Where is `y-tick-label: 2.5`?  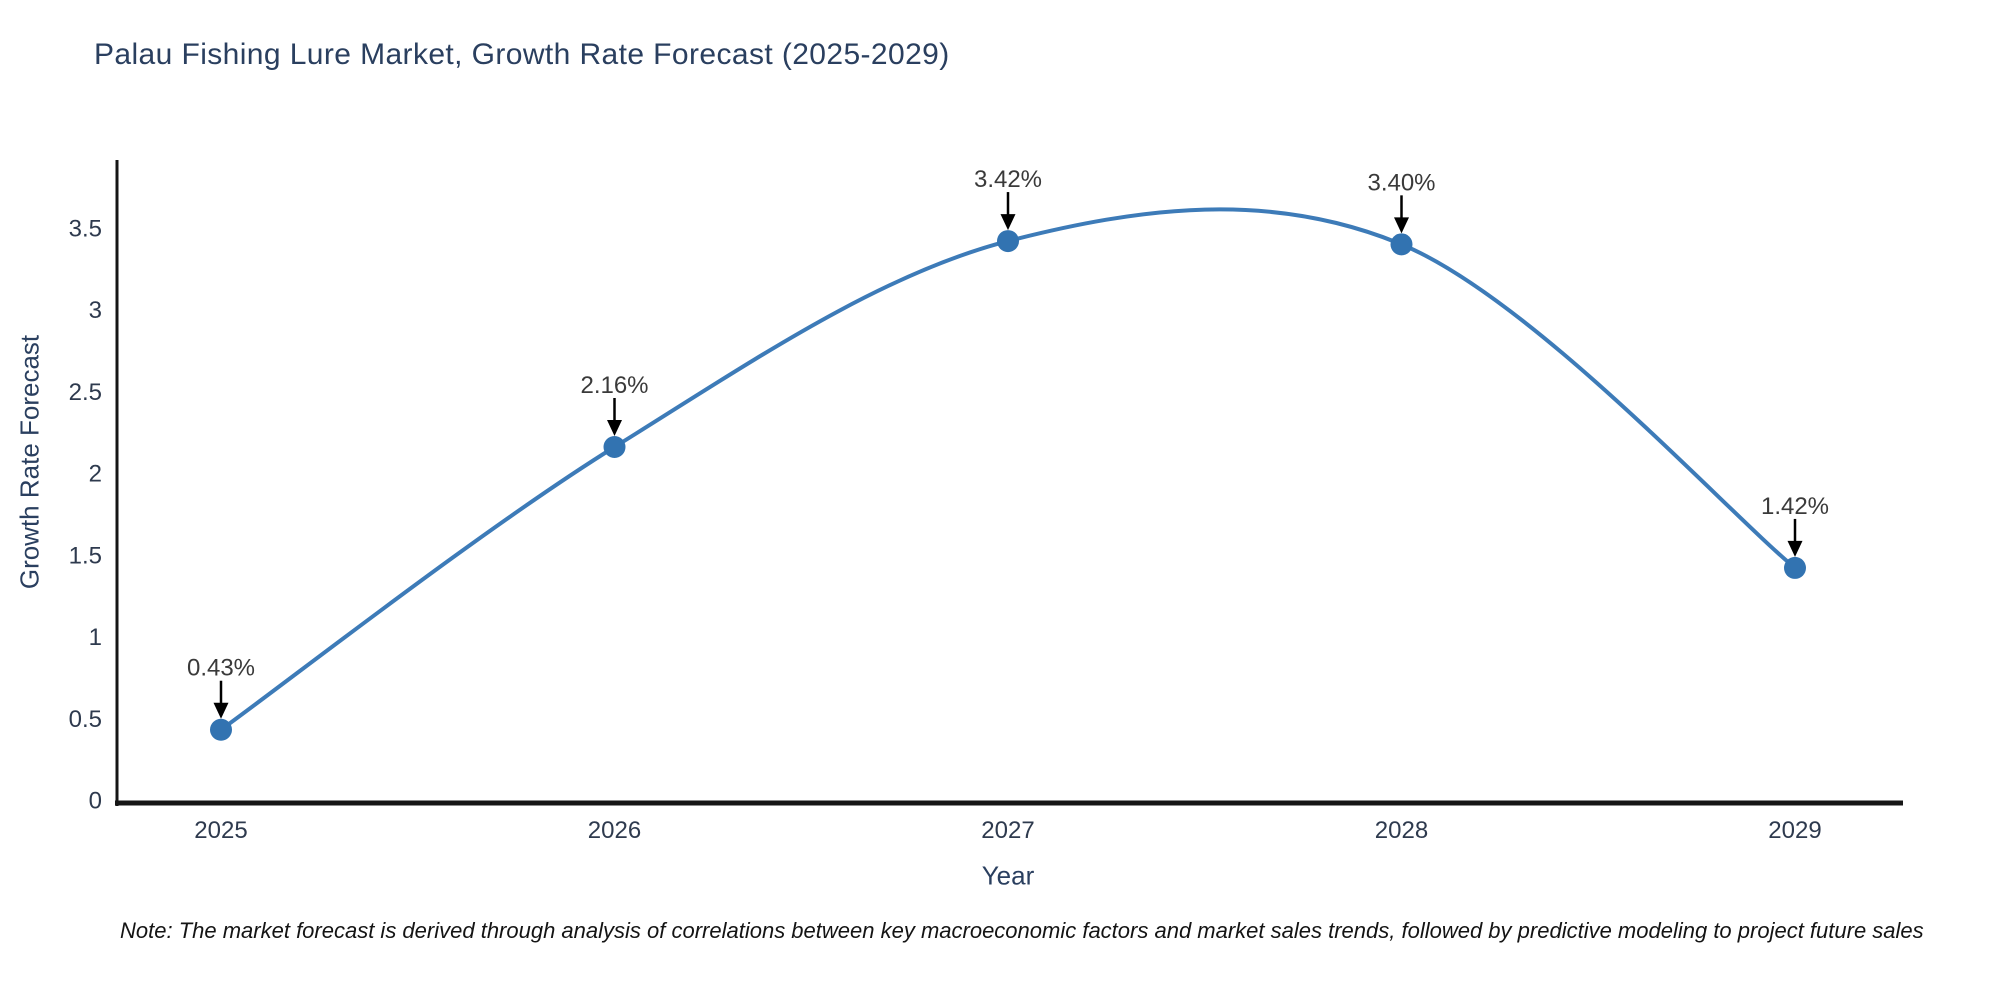
y-tick-label: 2.5 is located at coordinates (85, 392).